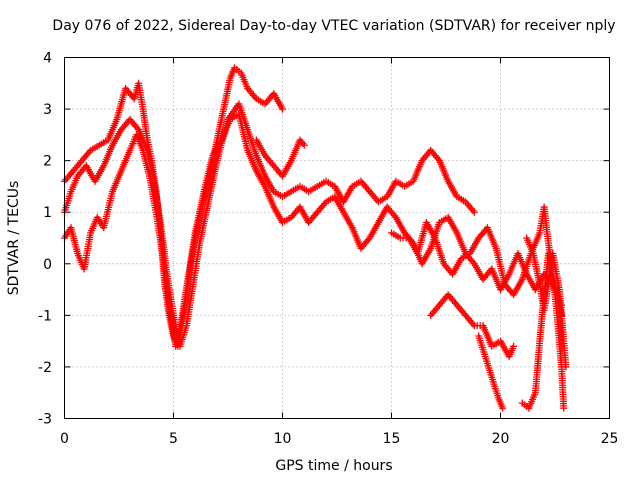 The height and width of the screenshot is (480, 640). I want to click on x-tick-label: 20, so click(501, 439).